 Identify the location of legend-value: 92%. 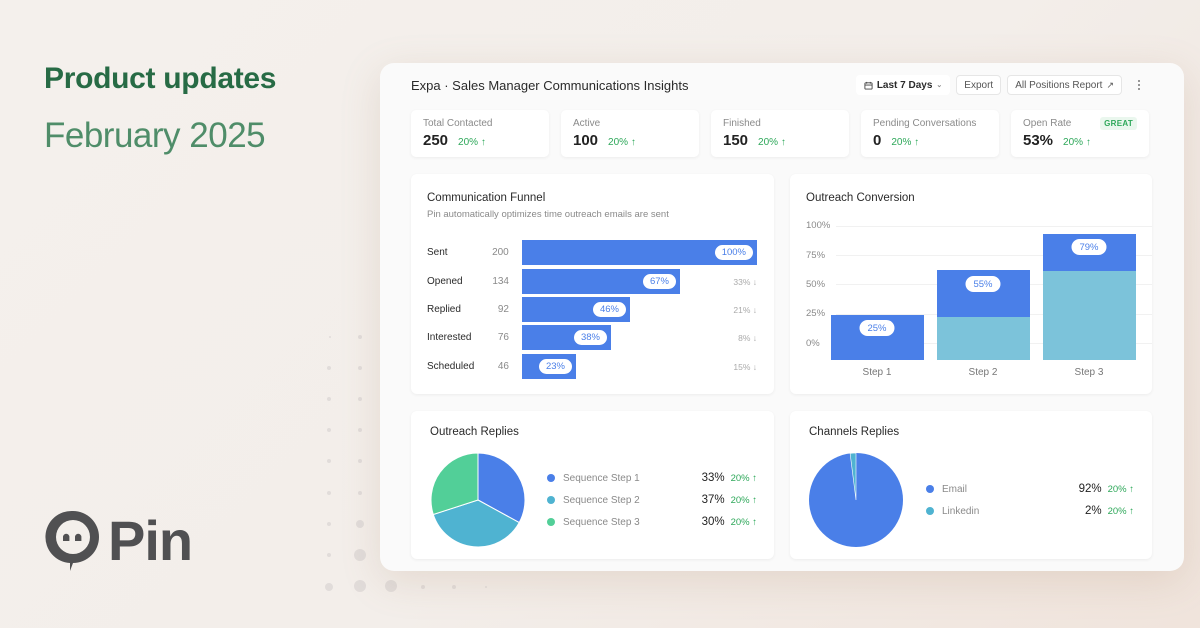
(1090, 489).